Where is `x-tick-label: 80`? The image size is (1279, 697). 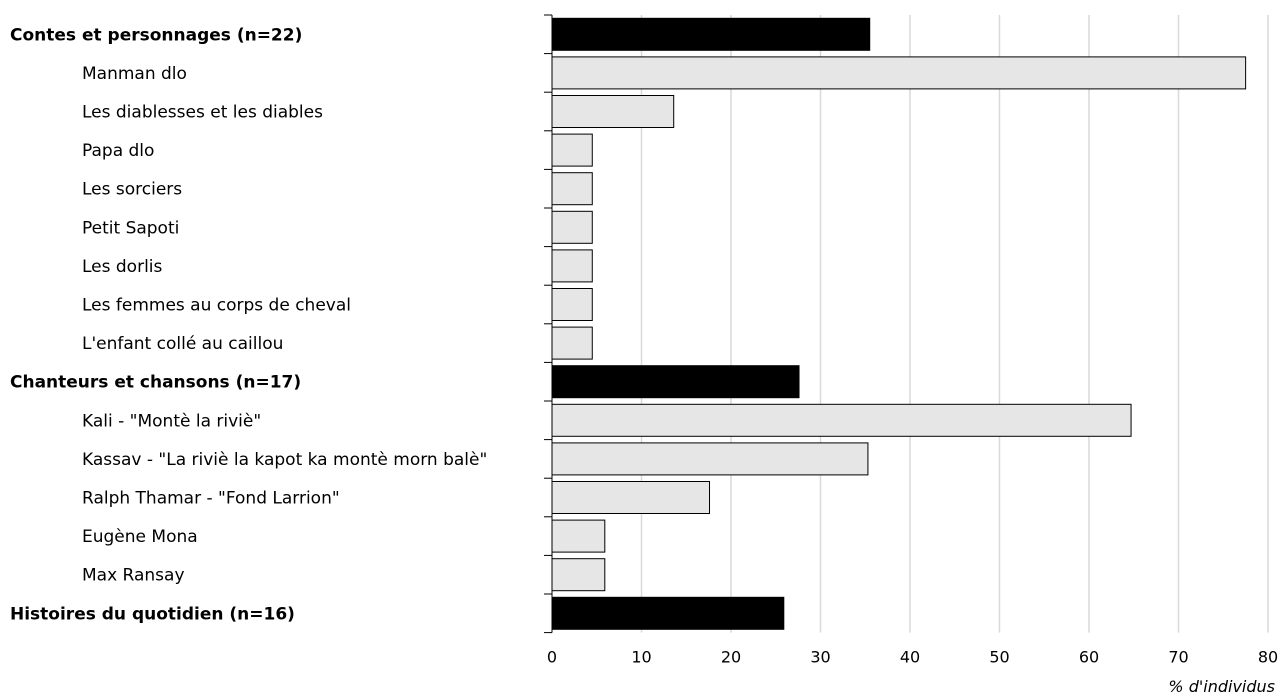
x-tick-label: 80 is located at coordinates (1268, 657).